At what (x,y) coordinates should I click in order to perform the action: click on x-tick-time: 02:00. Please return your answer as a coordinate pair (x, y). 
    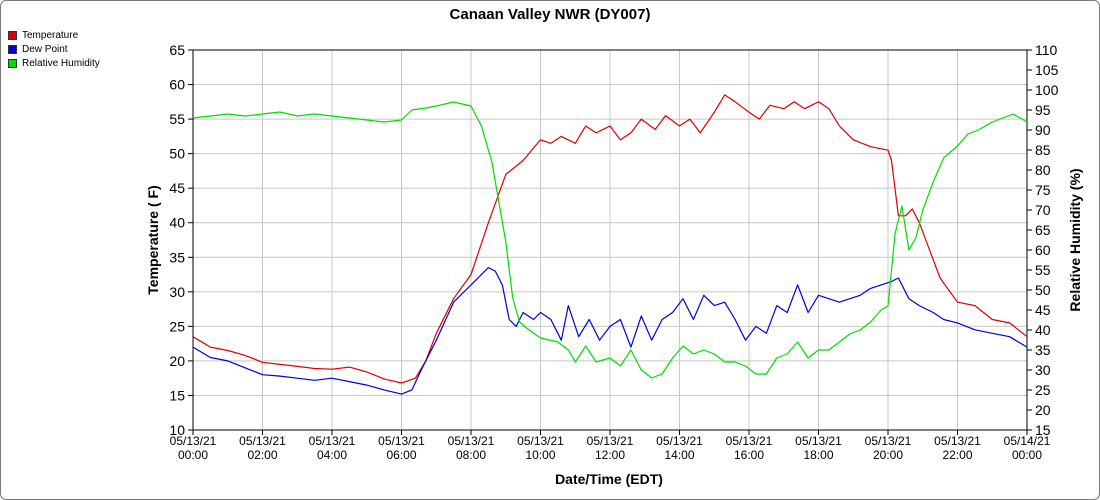
    Looking at the image, I should click on (262, 455).